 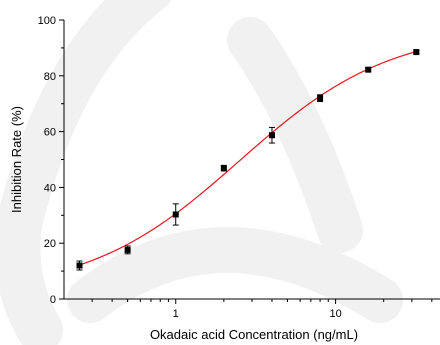 What do you see at coordinates (176, 314) in the screenshot?
I see `x-tick-label: 1` at bounding box center [176, 314].